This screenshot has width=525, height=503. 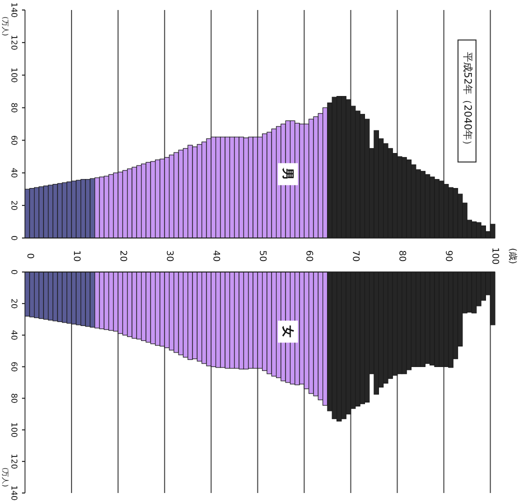 What do you see at coordinates (262, 256) in the screenshot?
I see `x-tick-label: 50` at bounding box center [262, 256].